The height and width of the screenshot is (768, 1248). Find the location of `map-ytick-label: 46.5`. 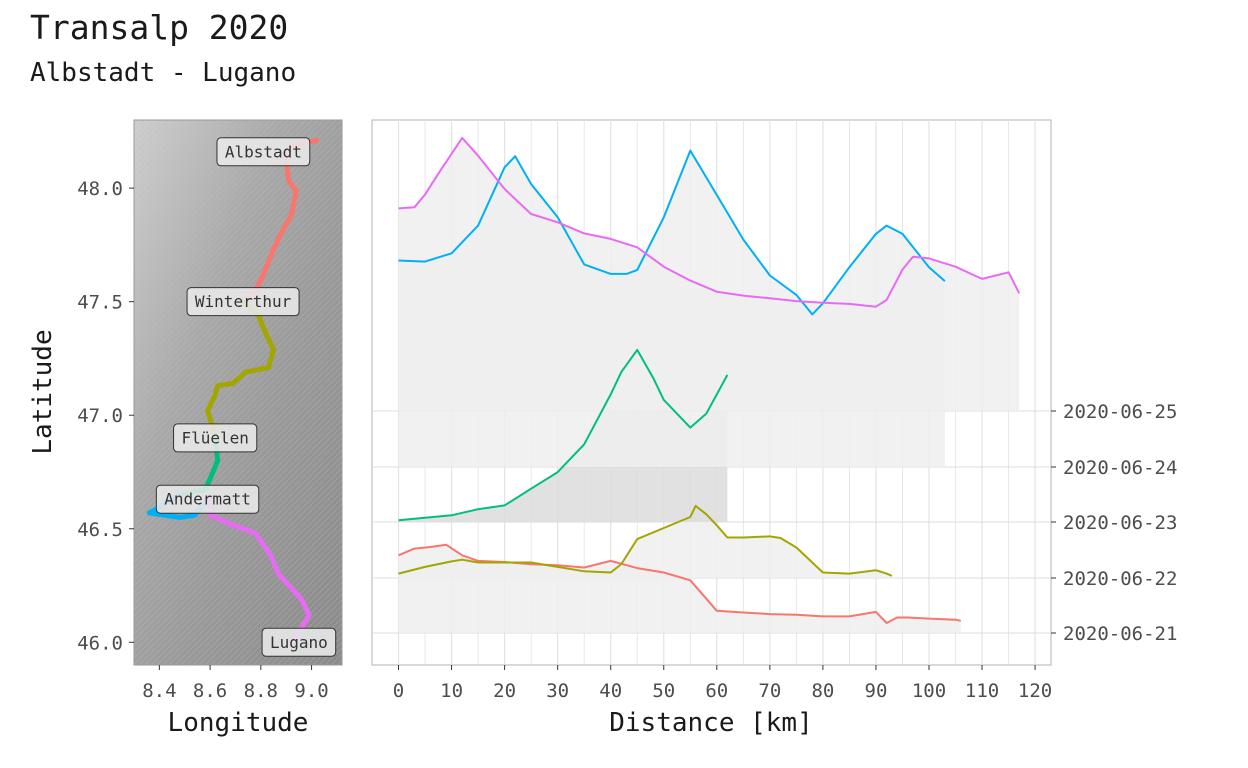

map-ytick-label: 46.5 is located at coordinates (100, 530).